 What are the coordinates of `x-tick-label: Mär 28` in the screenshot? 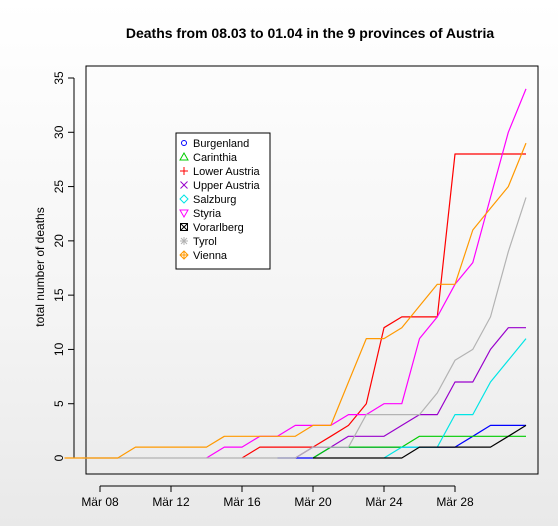 It's located at (455, 502).